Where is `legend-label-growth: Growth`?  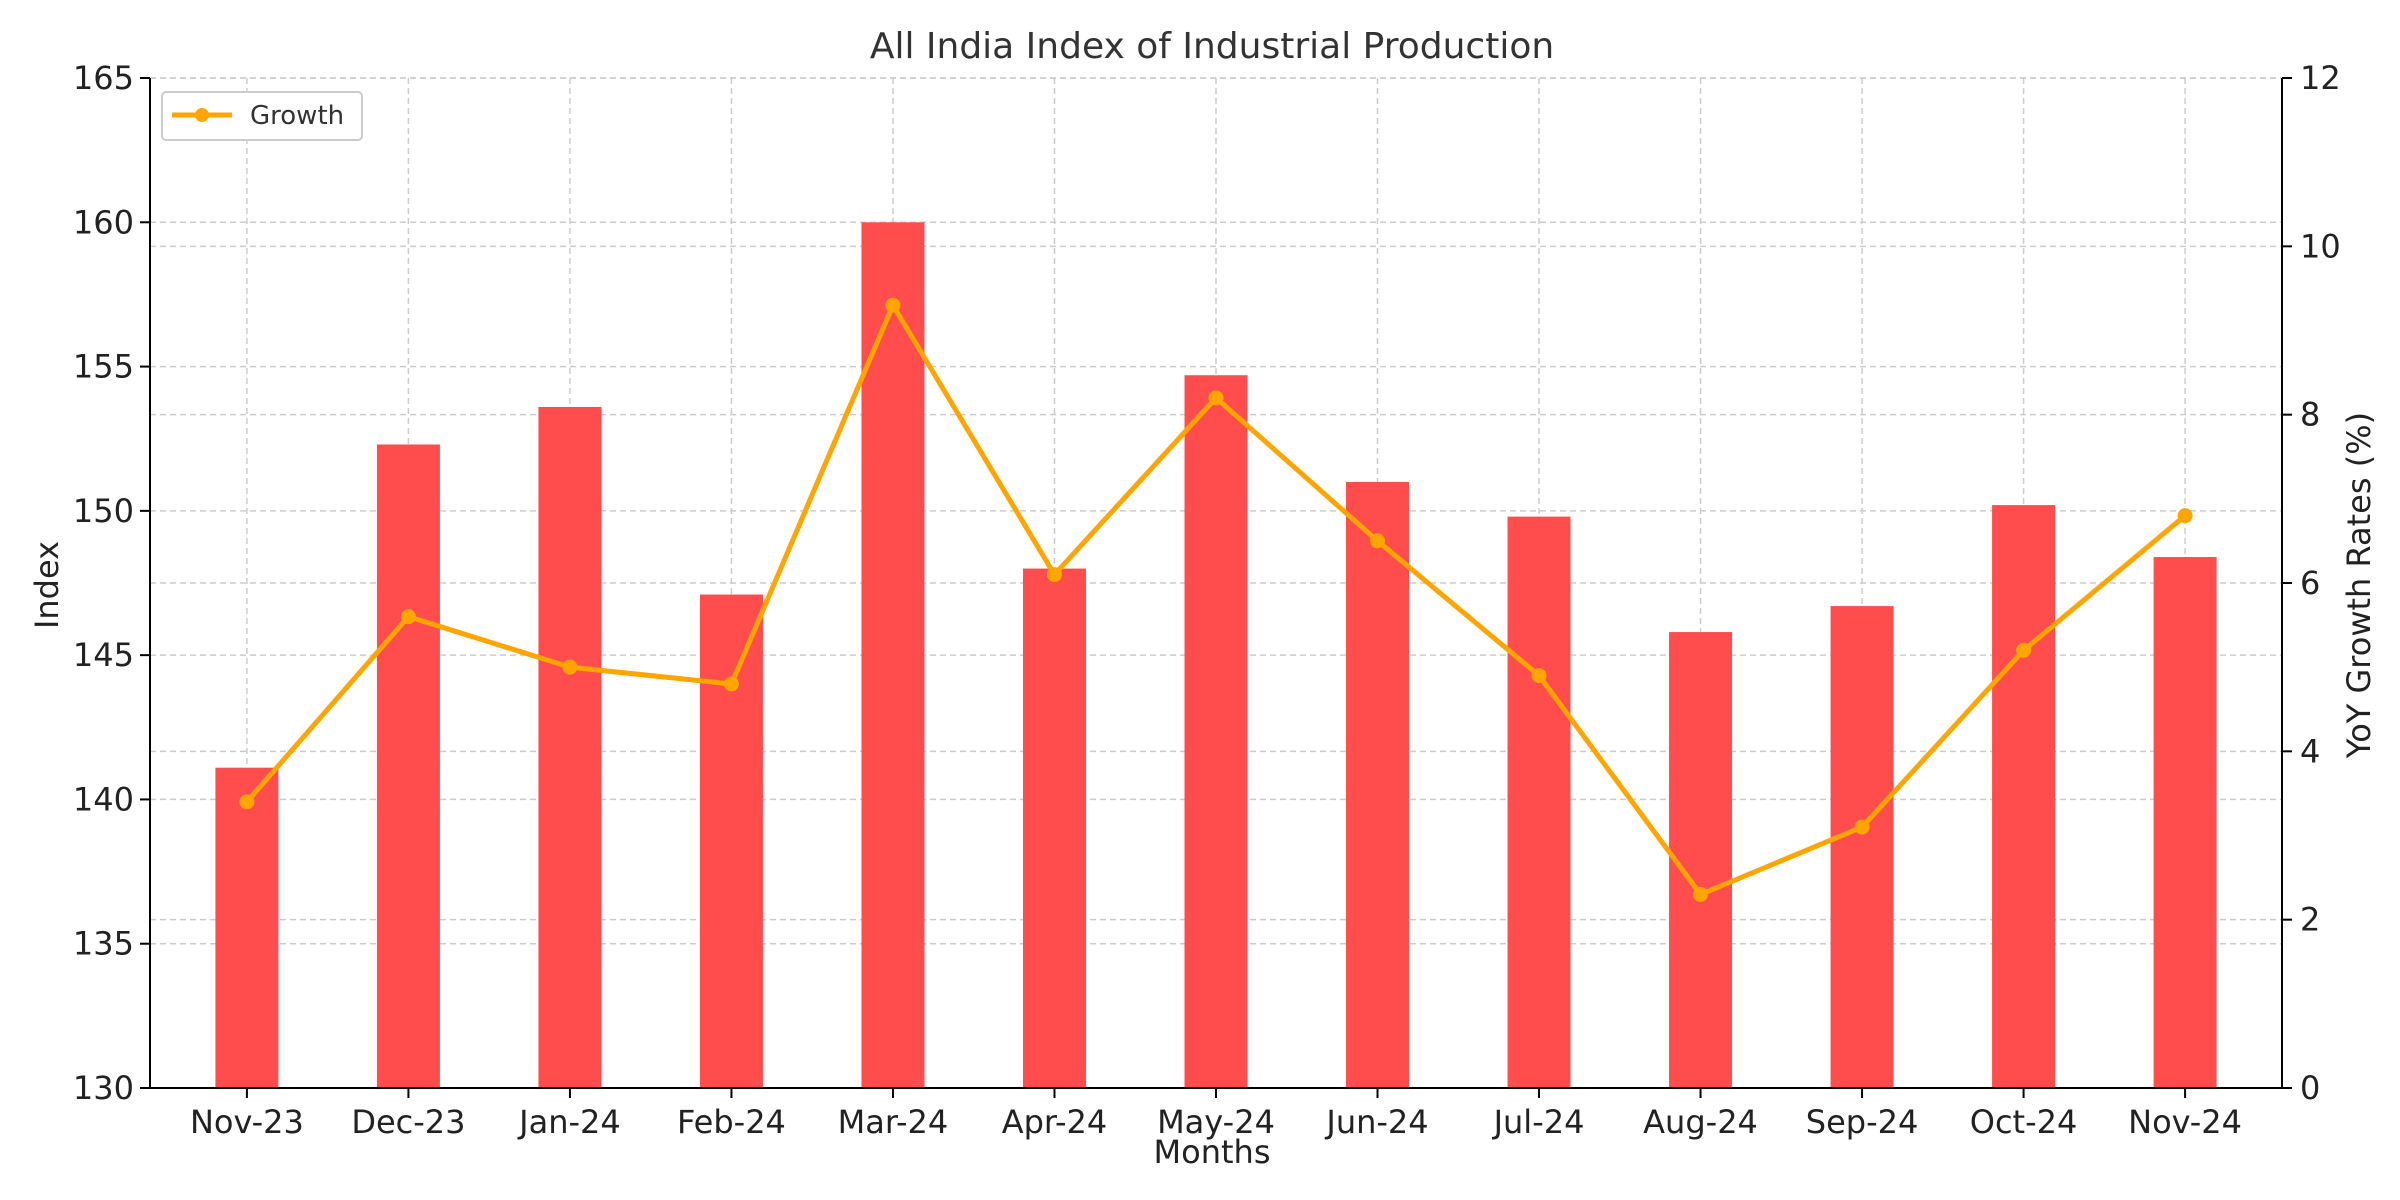 legend-label-growth: Growth is located at coordinates (297, 116).